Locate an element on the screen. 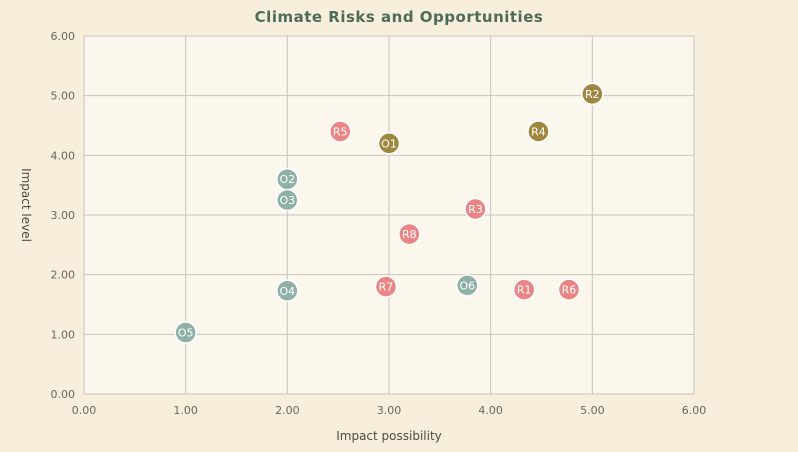 This screenshot has width=798, height=452. point-label: R7 is located at coordinates (386, 287).